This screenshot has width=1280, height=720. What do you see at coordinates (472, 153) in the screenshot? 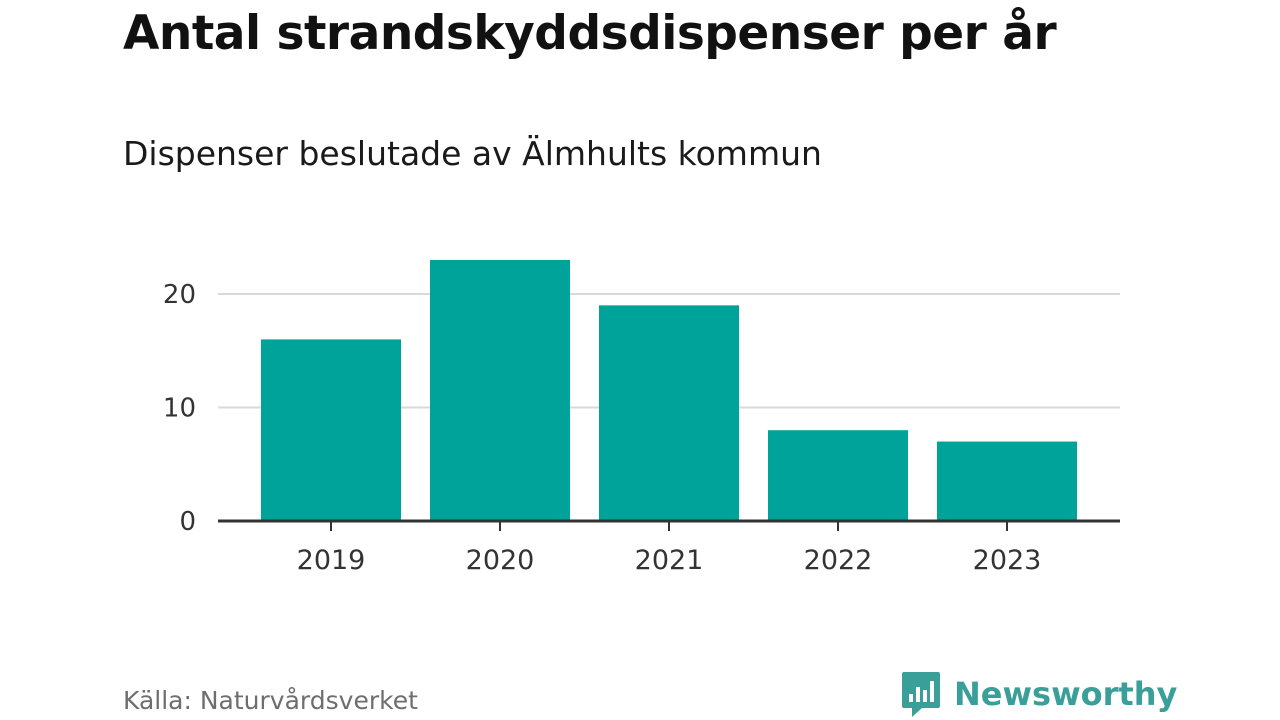
I see `chart-subtitle: Dispenser beslutade av Älmhults kommun` at bounding box center [472, 153].